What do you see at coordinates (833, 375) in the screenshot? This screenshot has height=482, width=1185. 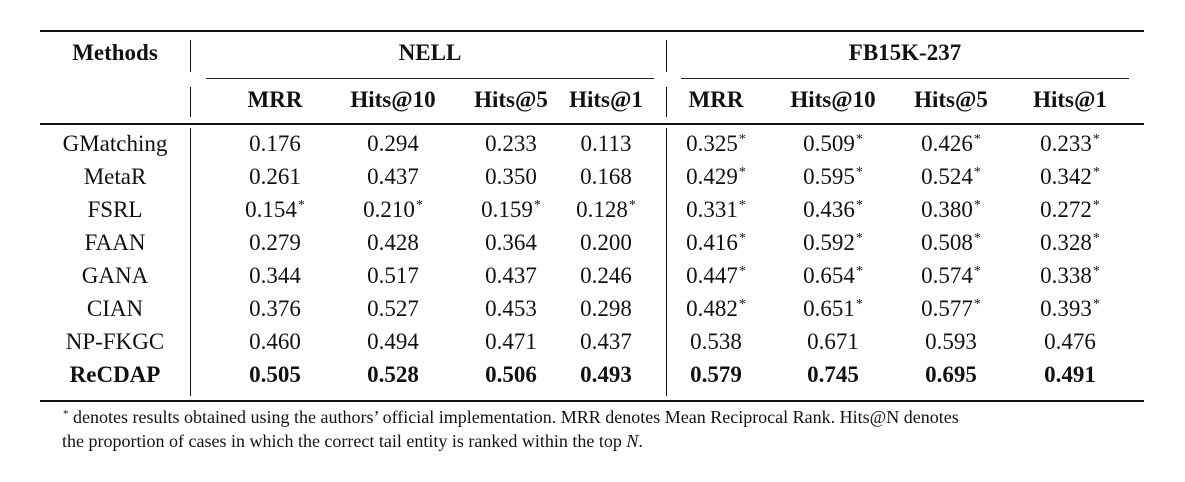 I see `table-cell: 0.745` at bounding box center [833, 375].